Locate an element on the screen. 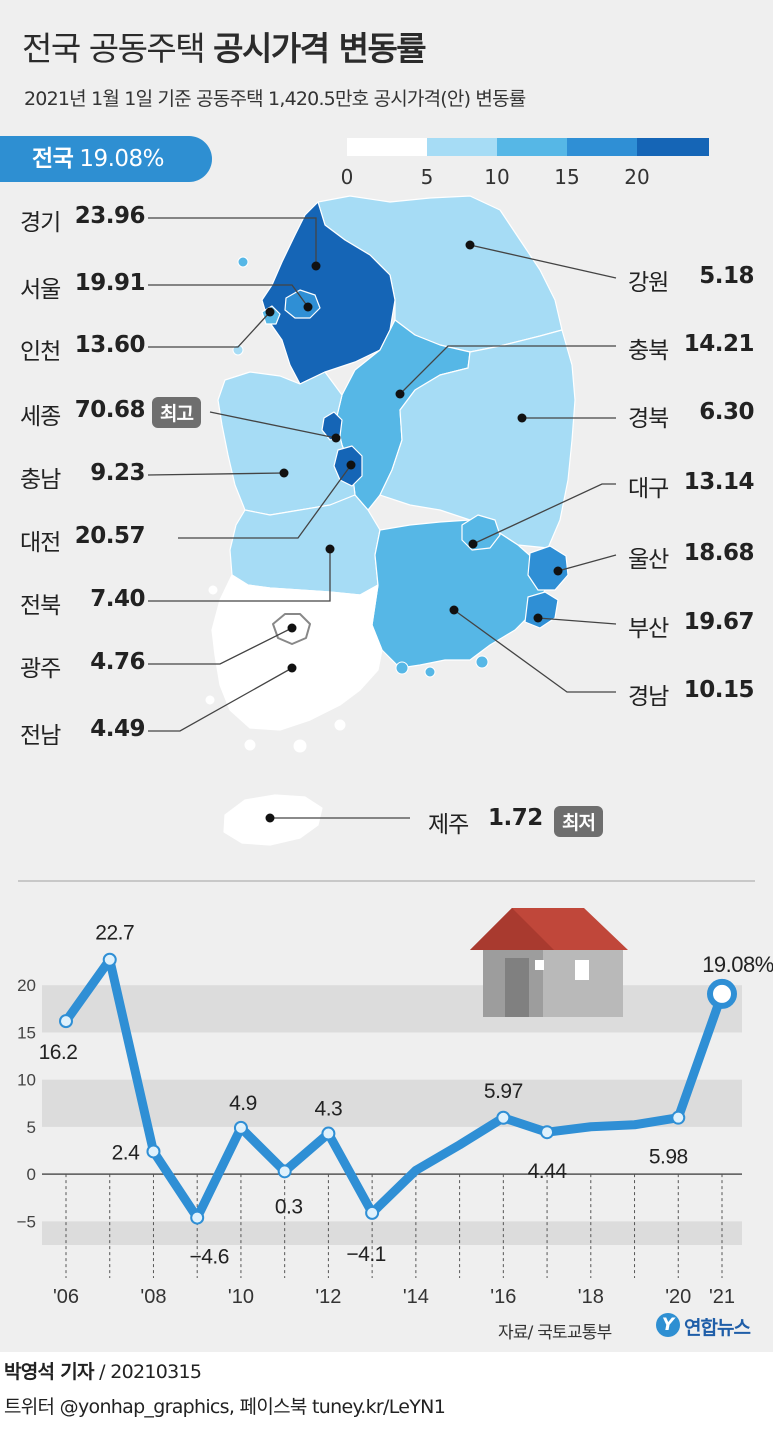 Image resolution: width=773 pixels, height=1429 pixels. color-scale is located at coordinates (528, 147).